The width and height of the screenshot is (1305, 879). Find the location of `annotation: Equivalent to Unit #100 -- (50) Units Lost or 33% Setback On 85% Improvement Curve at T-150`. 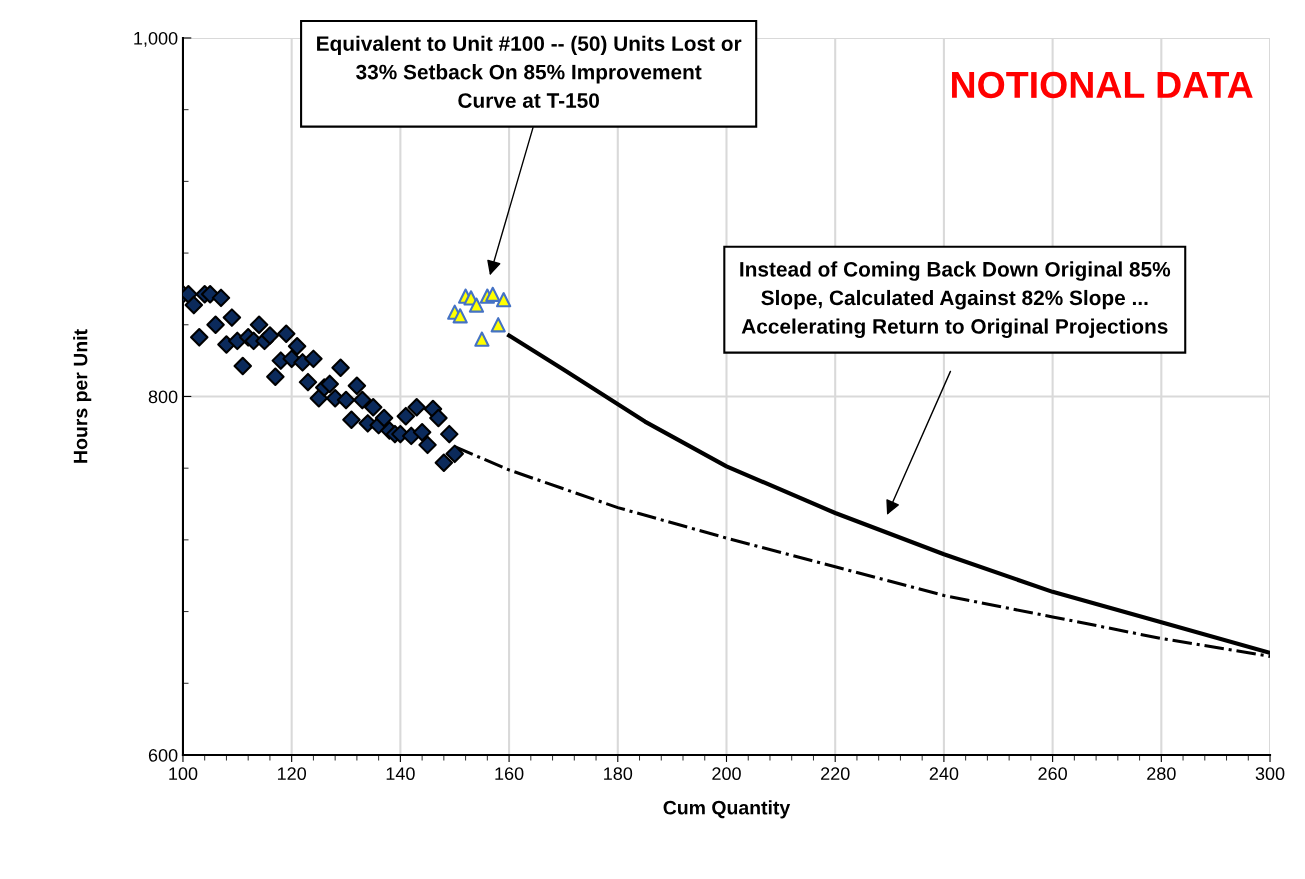

annotation: Equivalent to Unit #100 -- (50) Units Lost or 33% Setback On 85% Improvement Curve at T-150 is located at coordinates (529, 71).